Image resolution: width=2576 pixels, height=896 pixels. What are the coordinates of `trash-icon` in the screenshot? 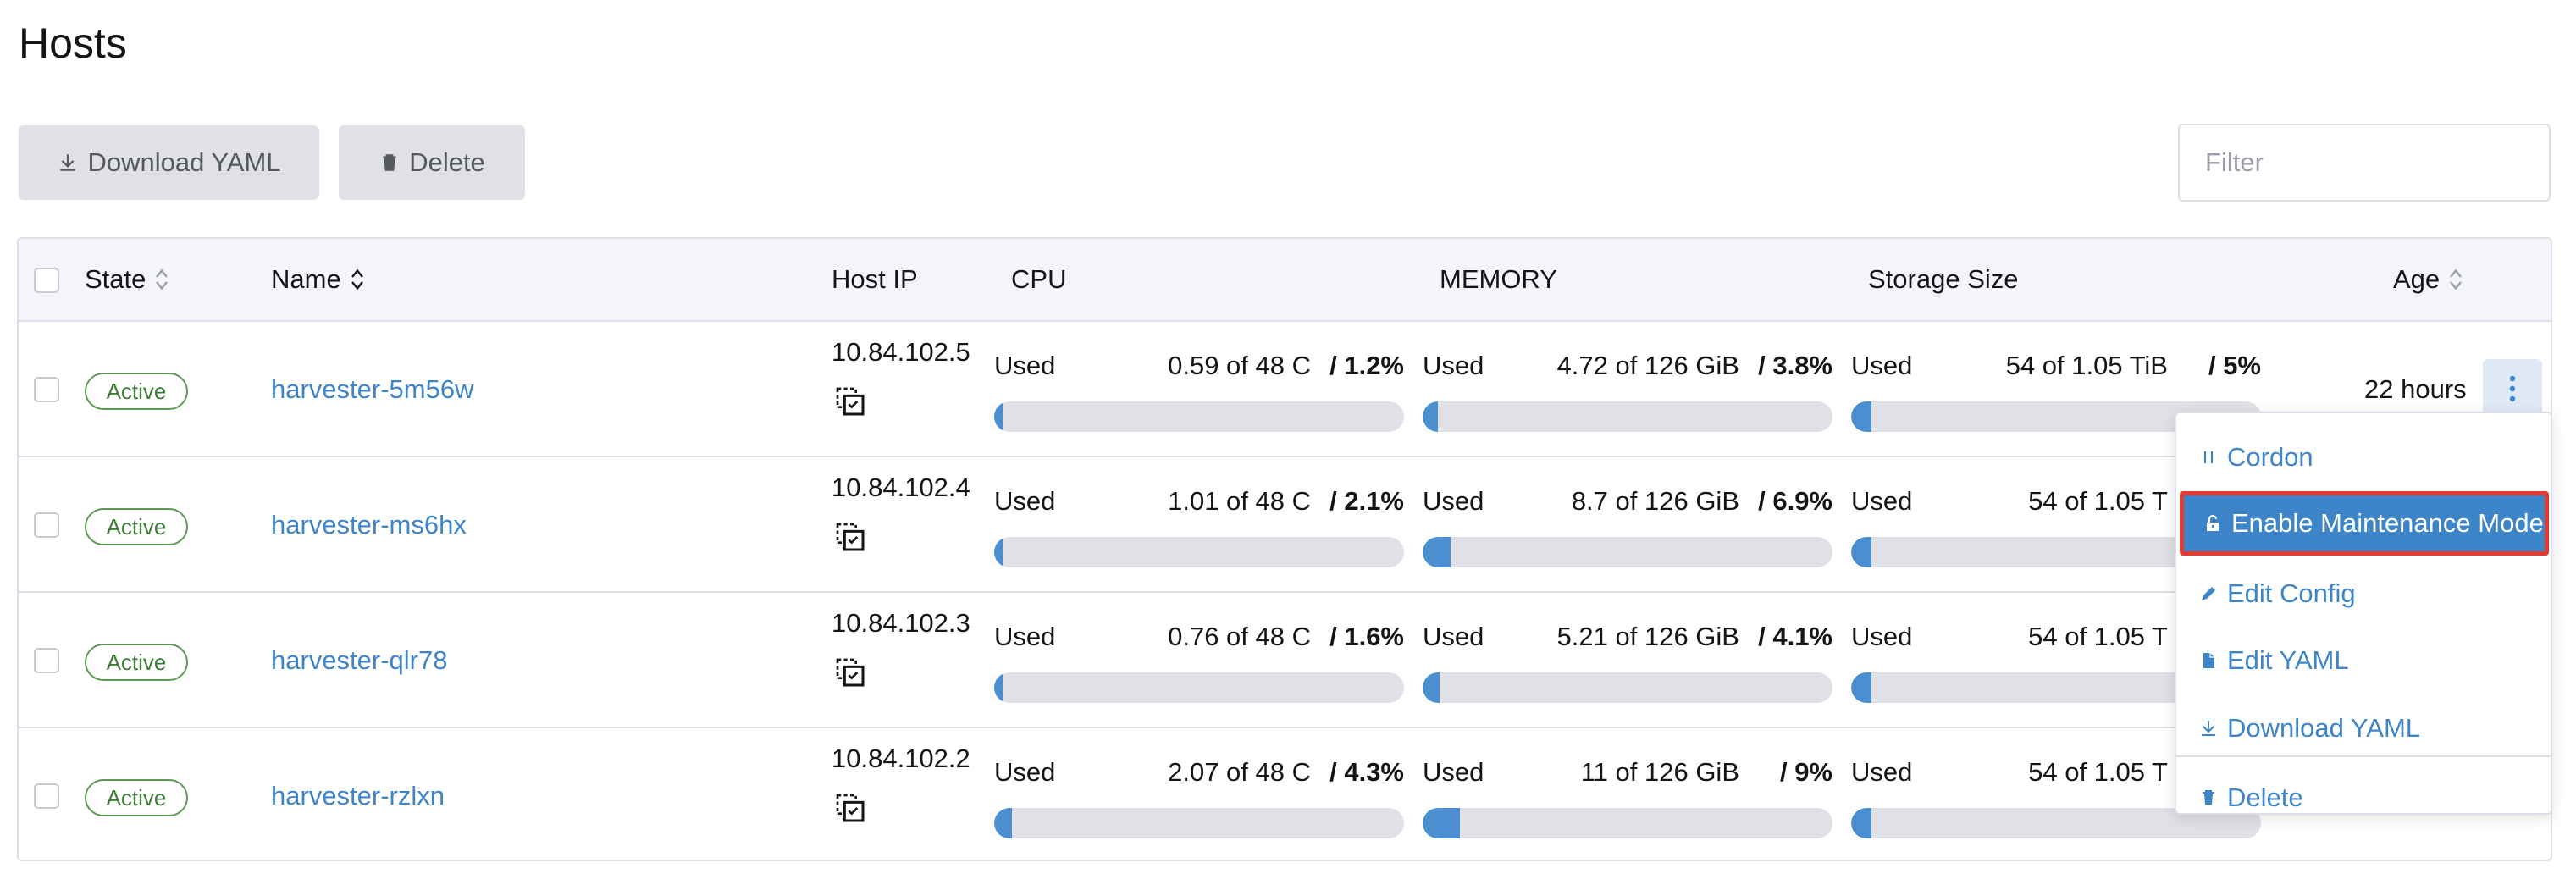 It's located at (2208, 797).